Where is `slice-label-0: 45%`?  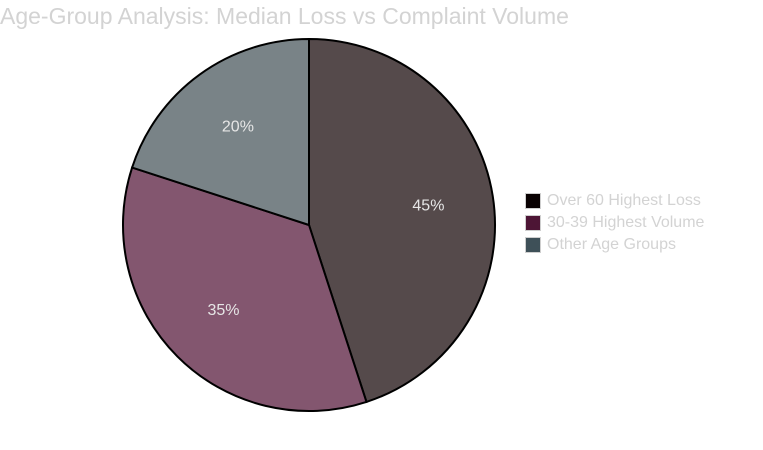 slice-label-0: 45% is located at coordinates (428, 206).